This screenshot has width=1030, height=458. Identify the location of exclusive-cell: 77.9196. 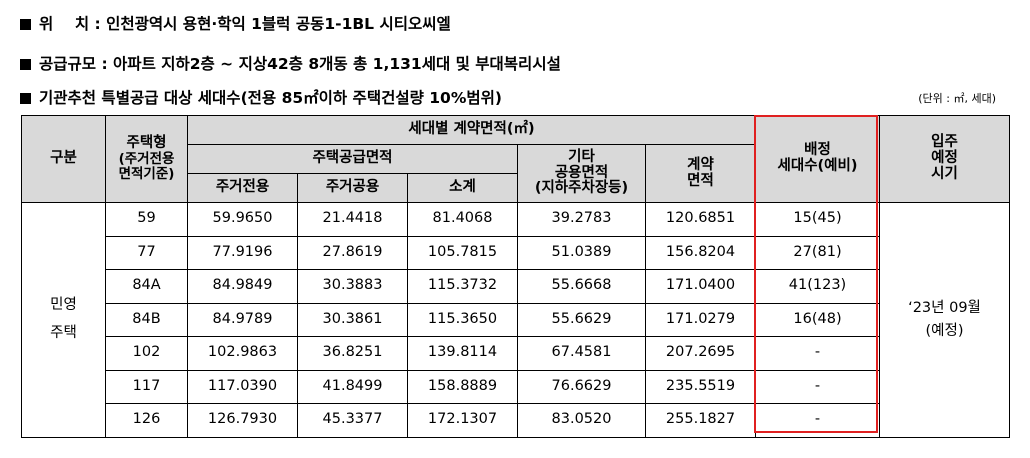
(242, 252).